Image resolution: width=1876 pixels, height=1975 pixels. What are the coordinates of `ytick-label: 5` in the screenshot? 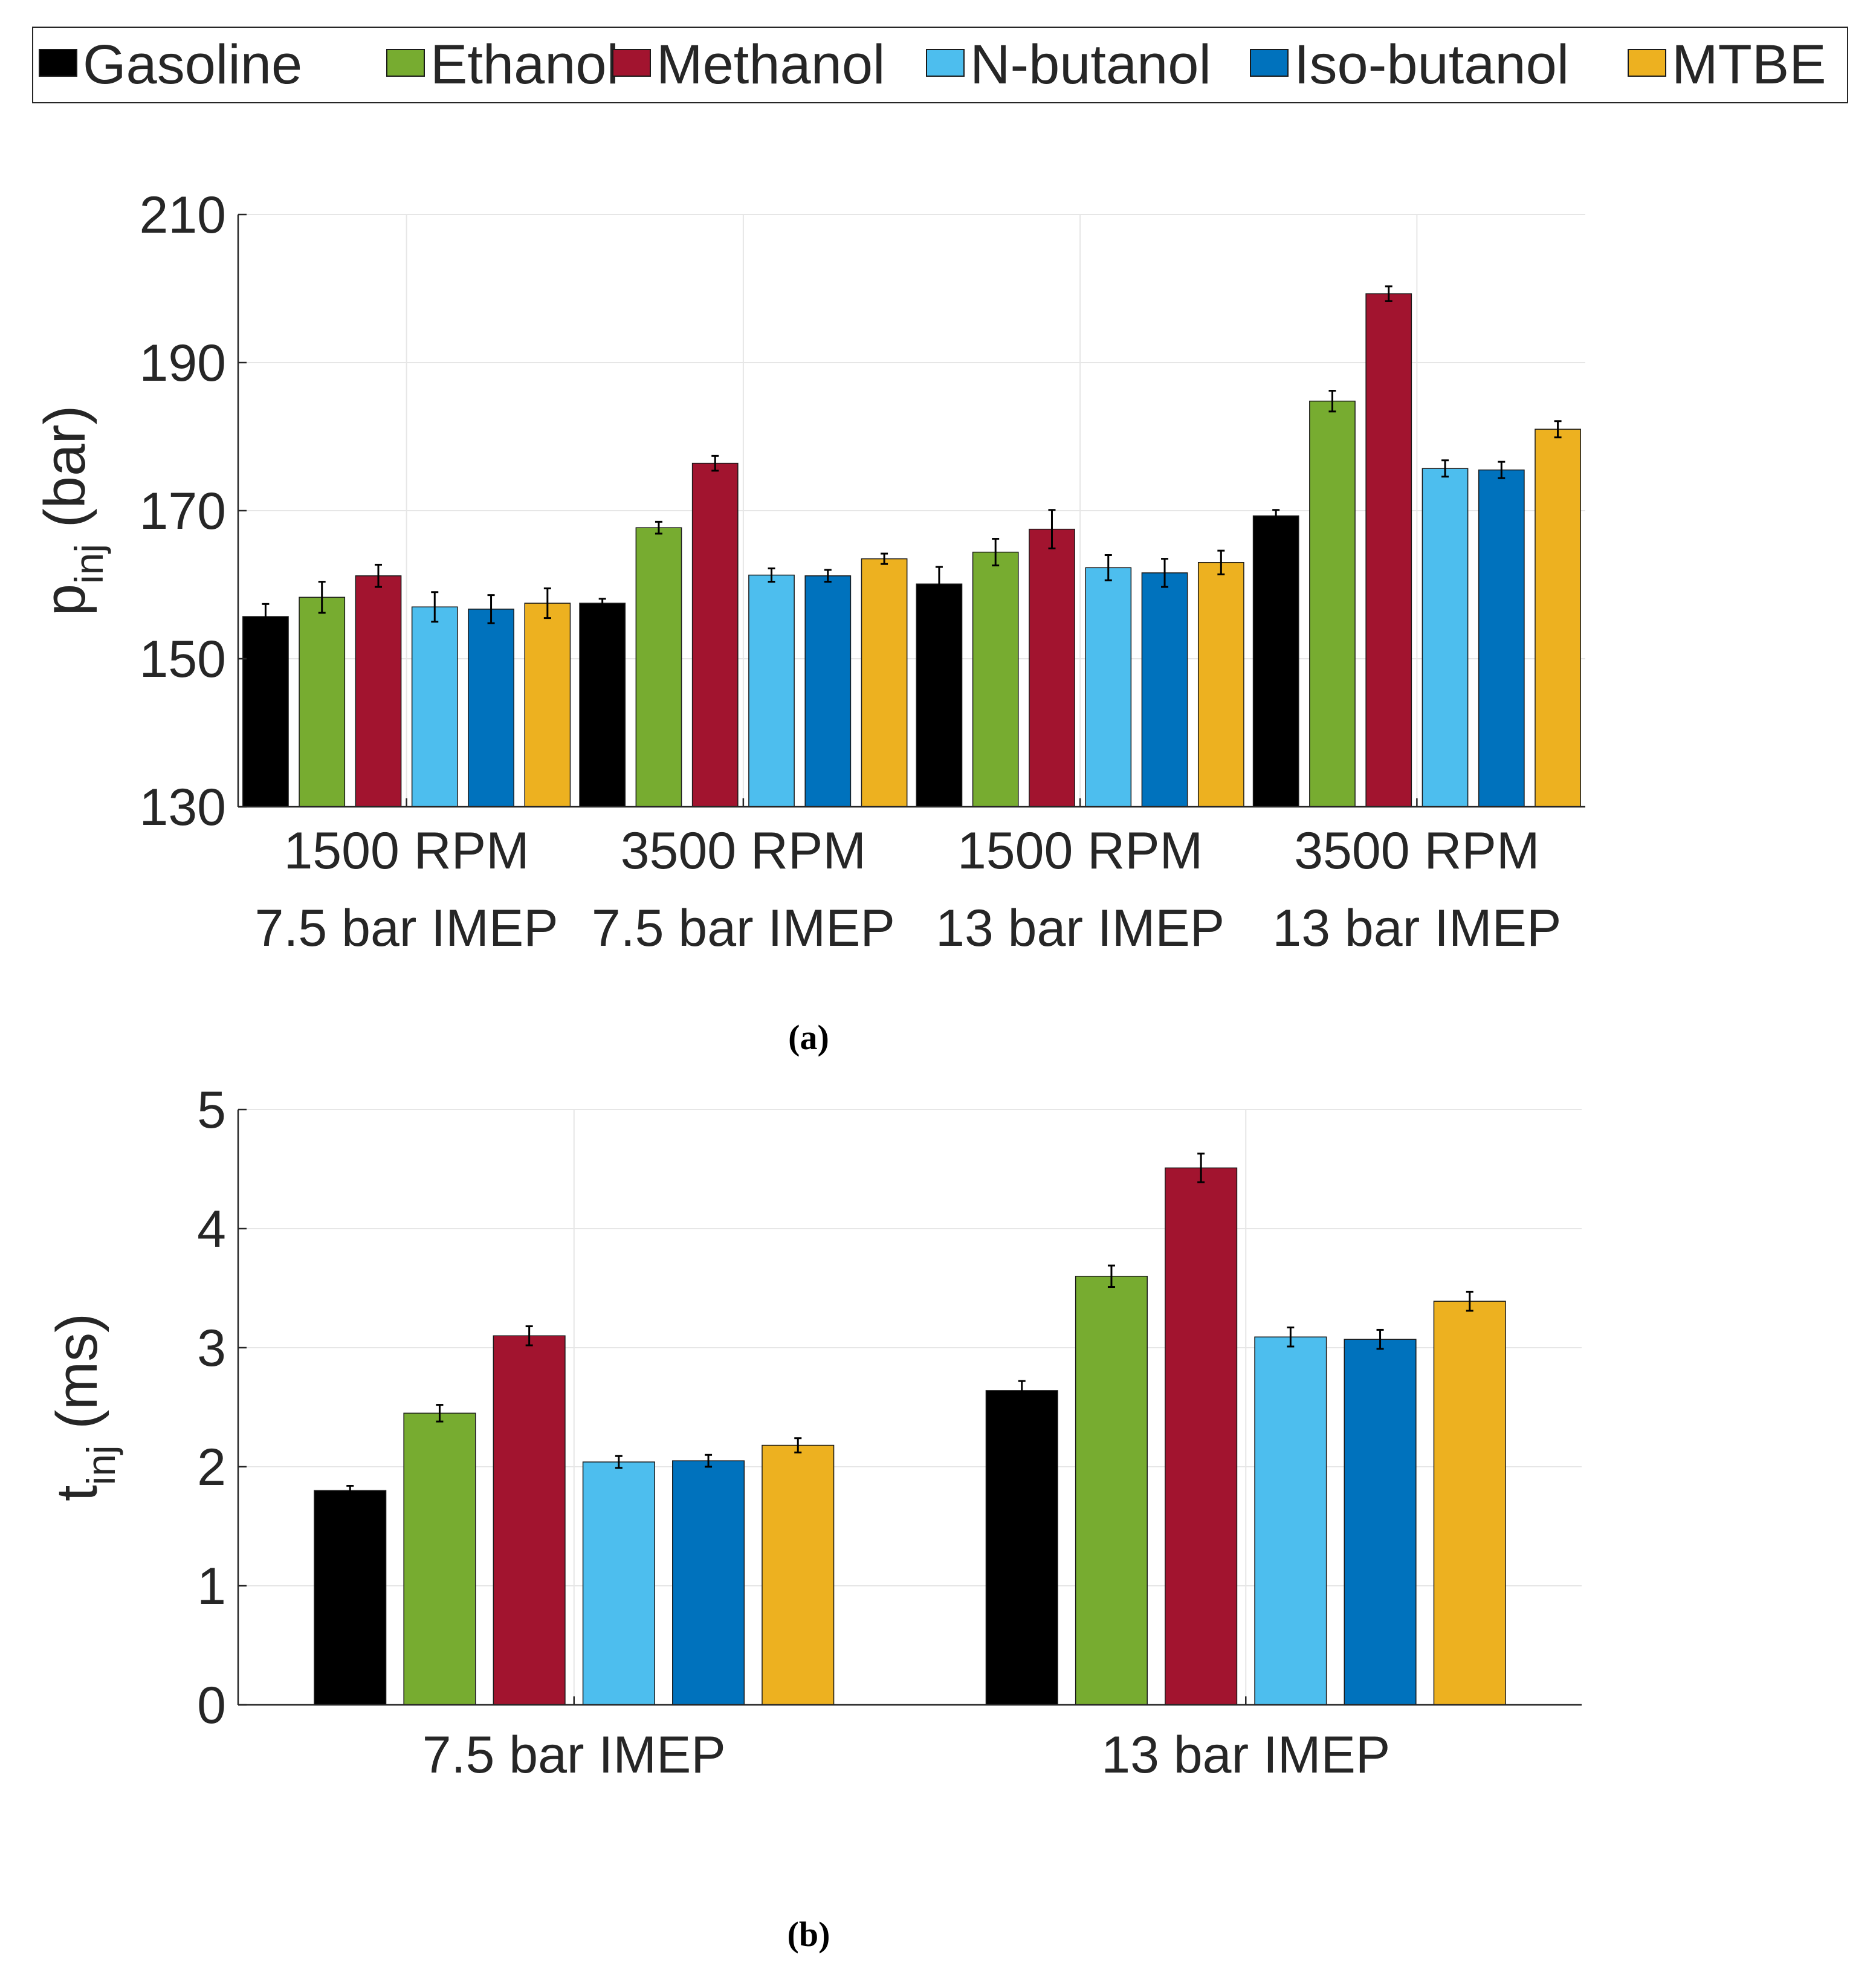 It's located at (211, 1110).